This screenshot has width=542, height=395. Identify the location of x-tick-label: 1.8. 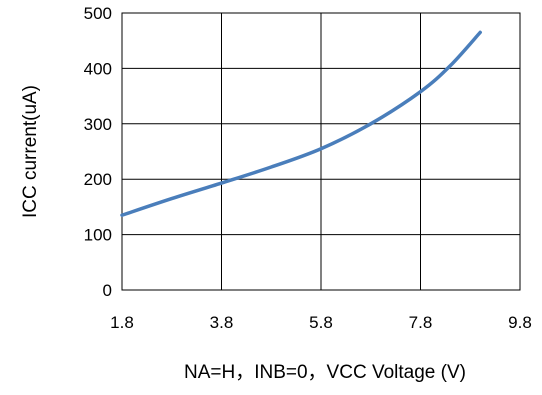
(122, 322).